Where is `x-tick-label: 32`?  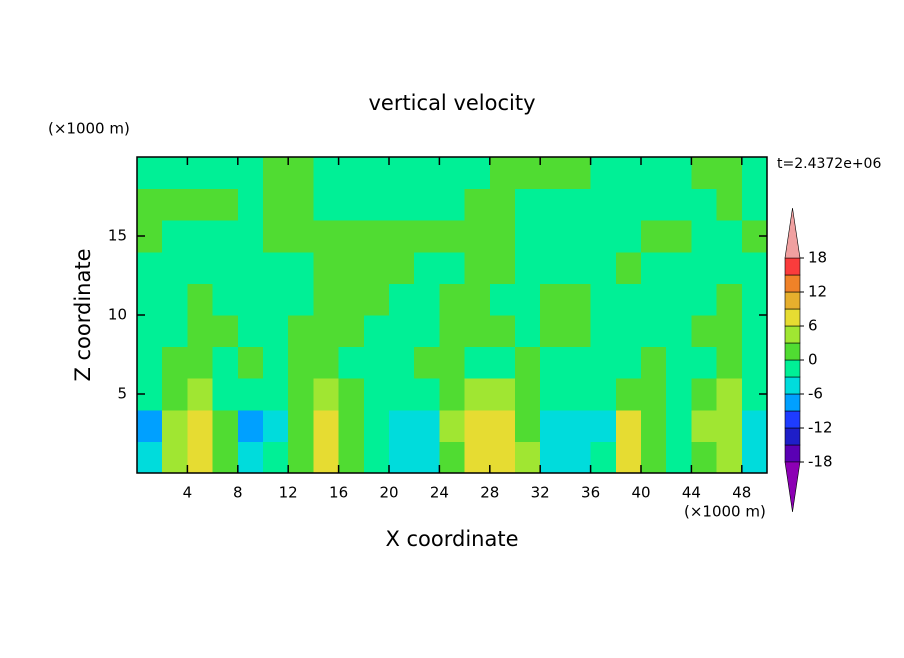 x-tick-label: 32 is located at coordinates (540, 493).